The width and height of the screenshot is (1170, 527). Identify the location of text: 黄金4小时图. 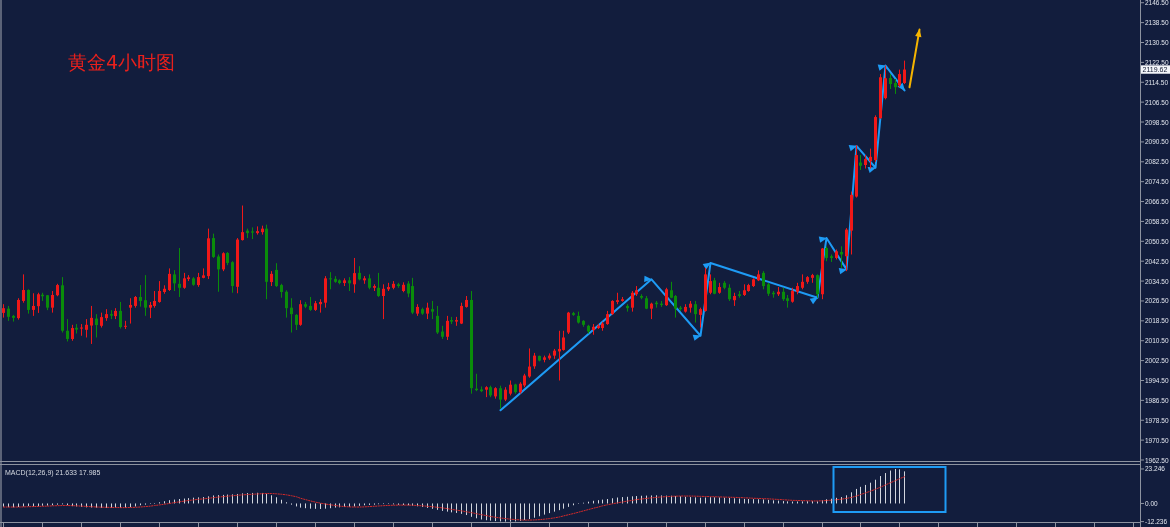
(122, 62).